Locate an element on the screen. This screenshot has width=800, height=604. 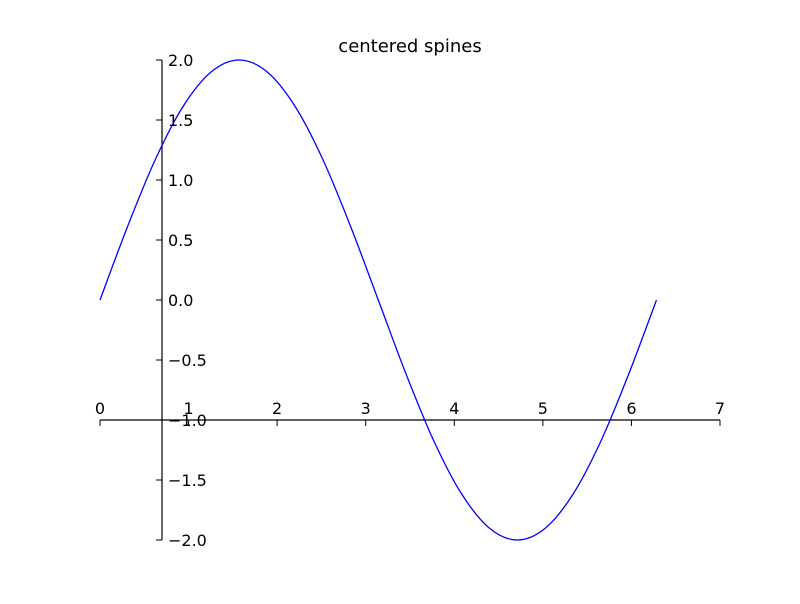
x-tick-label: 1 is located at coordinates (188, 408).